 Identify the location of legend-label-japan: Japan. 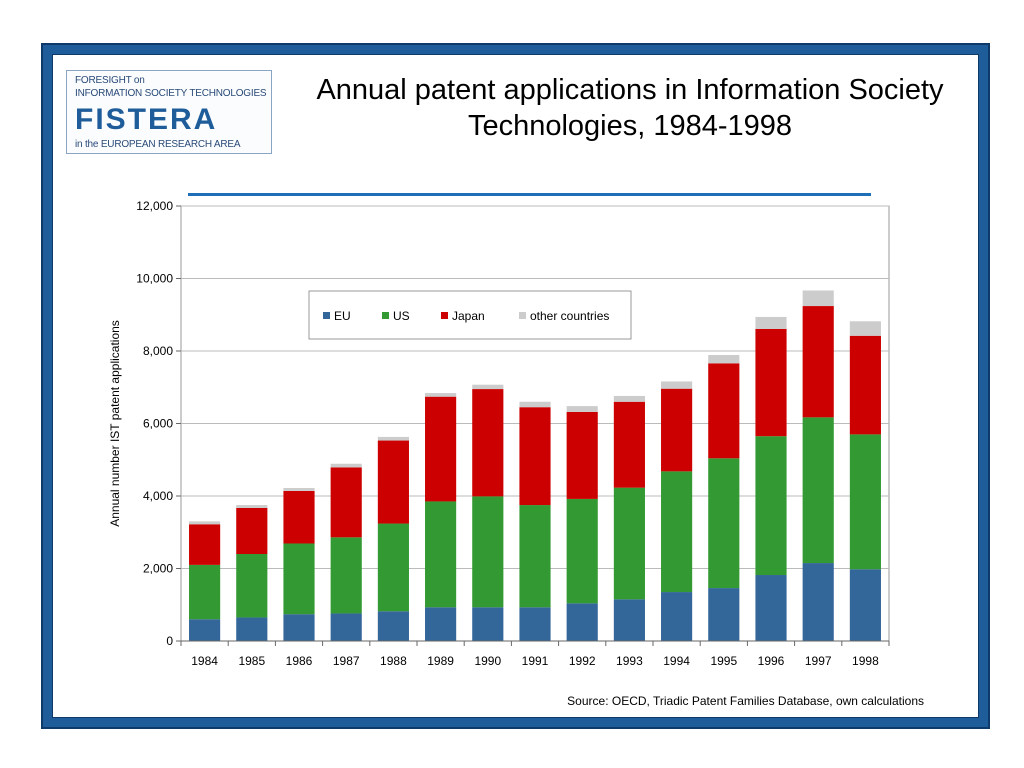
(468, 316).